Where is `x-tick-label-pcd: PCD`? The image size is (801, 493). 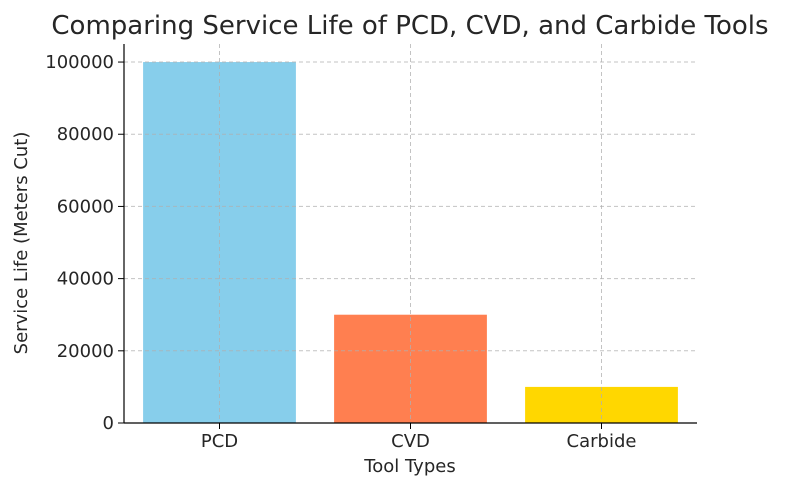
x-tick-label-pcd: PCD is located at coordinates (219, 441).